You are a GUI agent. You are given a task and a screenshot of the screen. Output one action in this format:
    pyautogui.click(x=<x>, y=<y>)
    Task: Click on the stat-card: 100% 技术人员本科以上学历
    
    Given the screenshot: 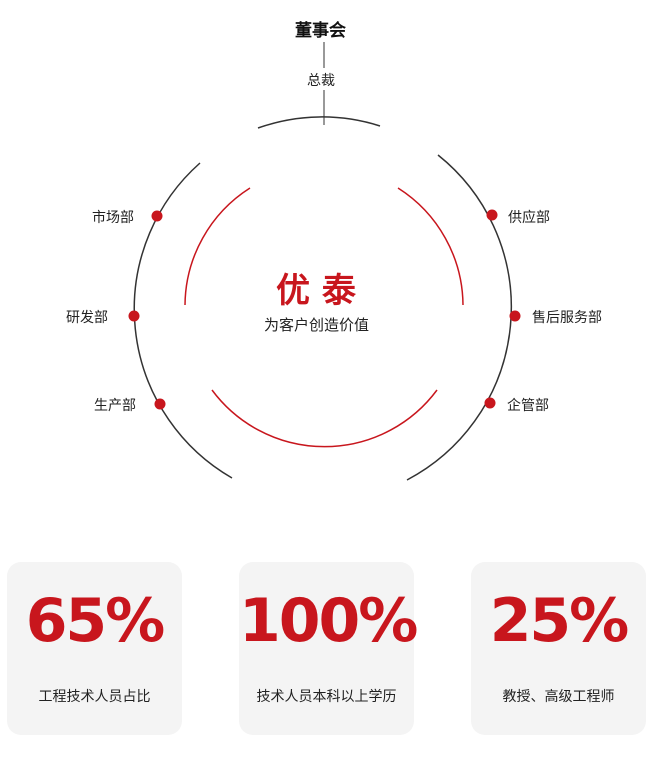 What is the action you would take?
    pyautogui.click(x=328, y=648)
    